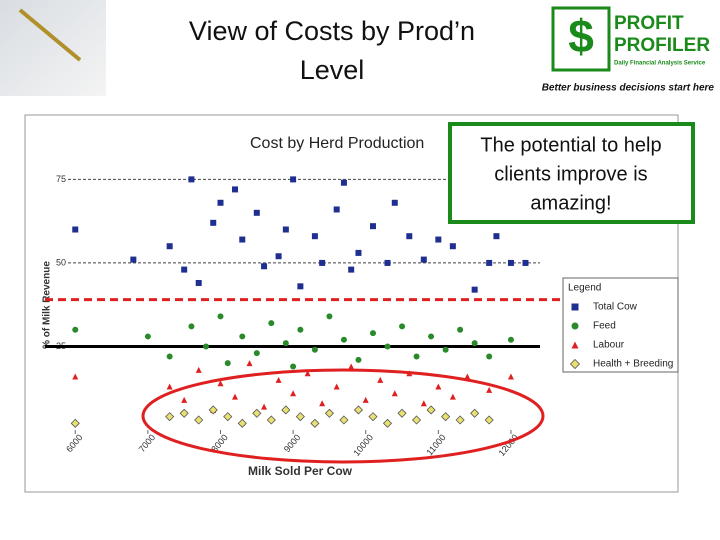  I want to click on legend-title: Legend, so click(584, 288).